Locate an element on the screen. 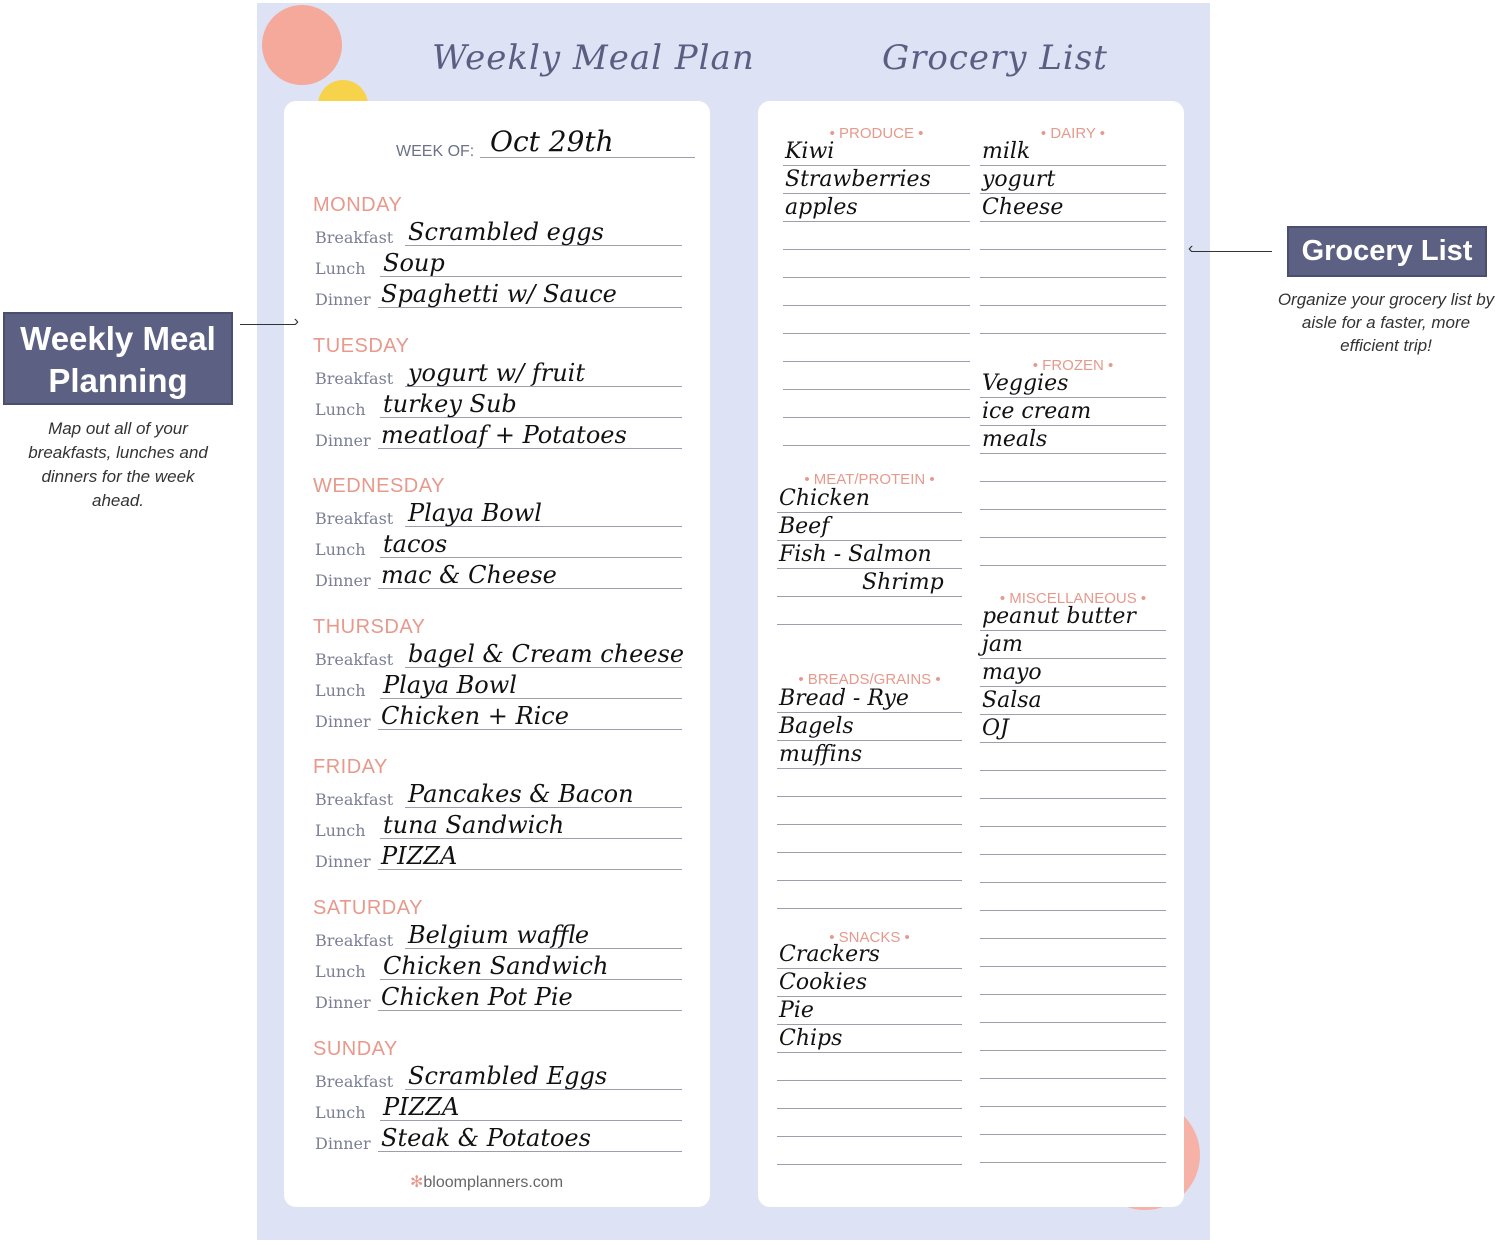  week-of-value: Oct 29th is located at coordinates (552, 141).